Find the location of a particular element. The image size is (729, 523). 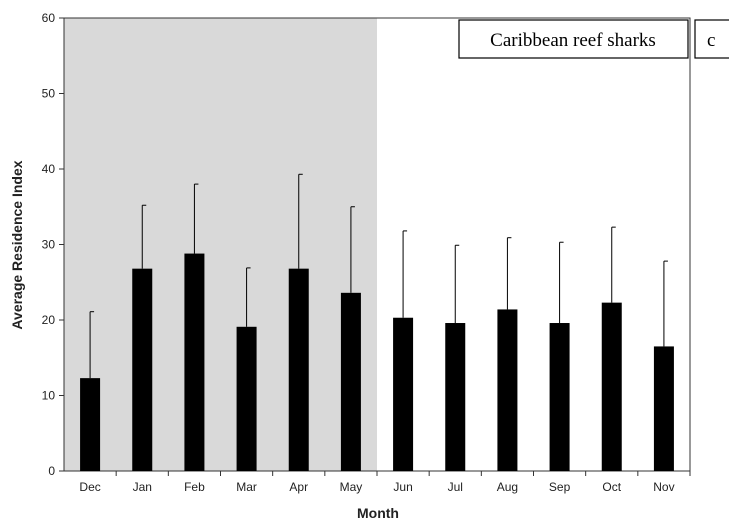

x-axis-ticks: Dec Jan Feb Mar Apr May Jun Jul Aug Sep Oct Nov is located at coordinates (385, 482).